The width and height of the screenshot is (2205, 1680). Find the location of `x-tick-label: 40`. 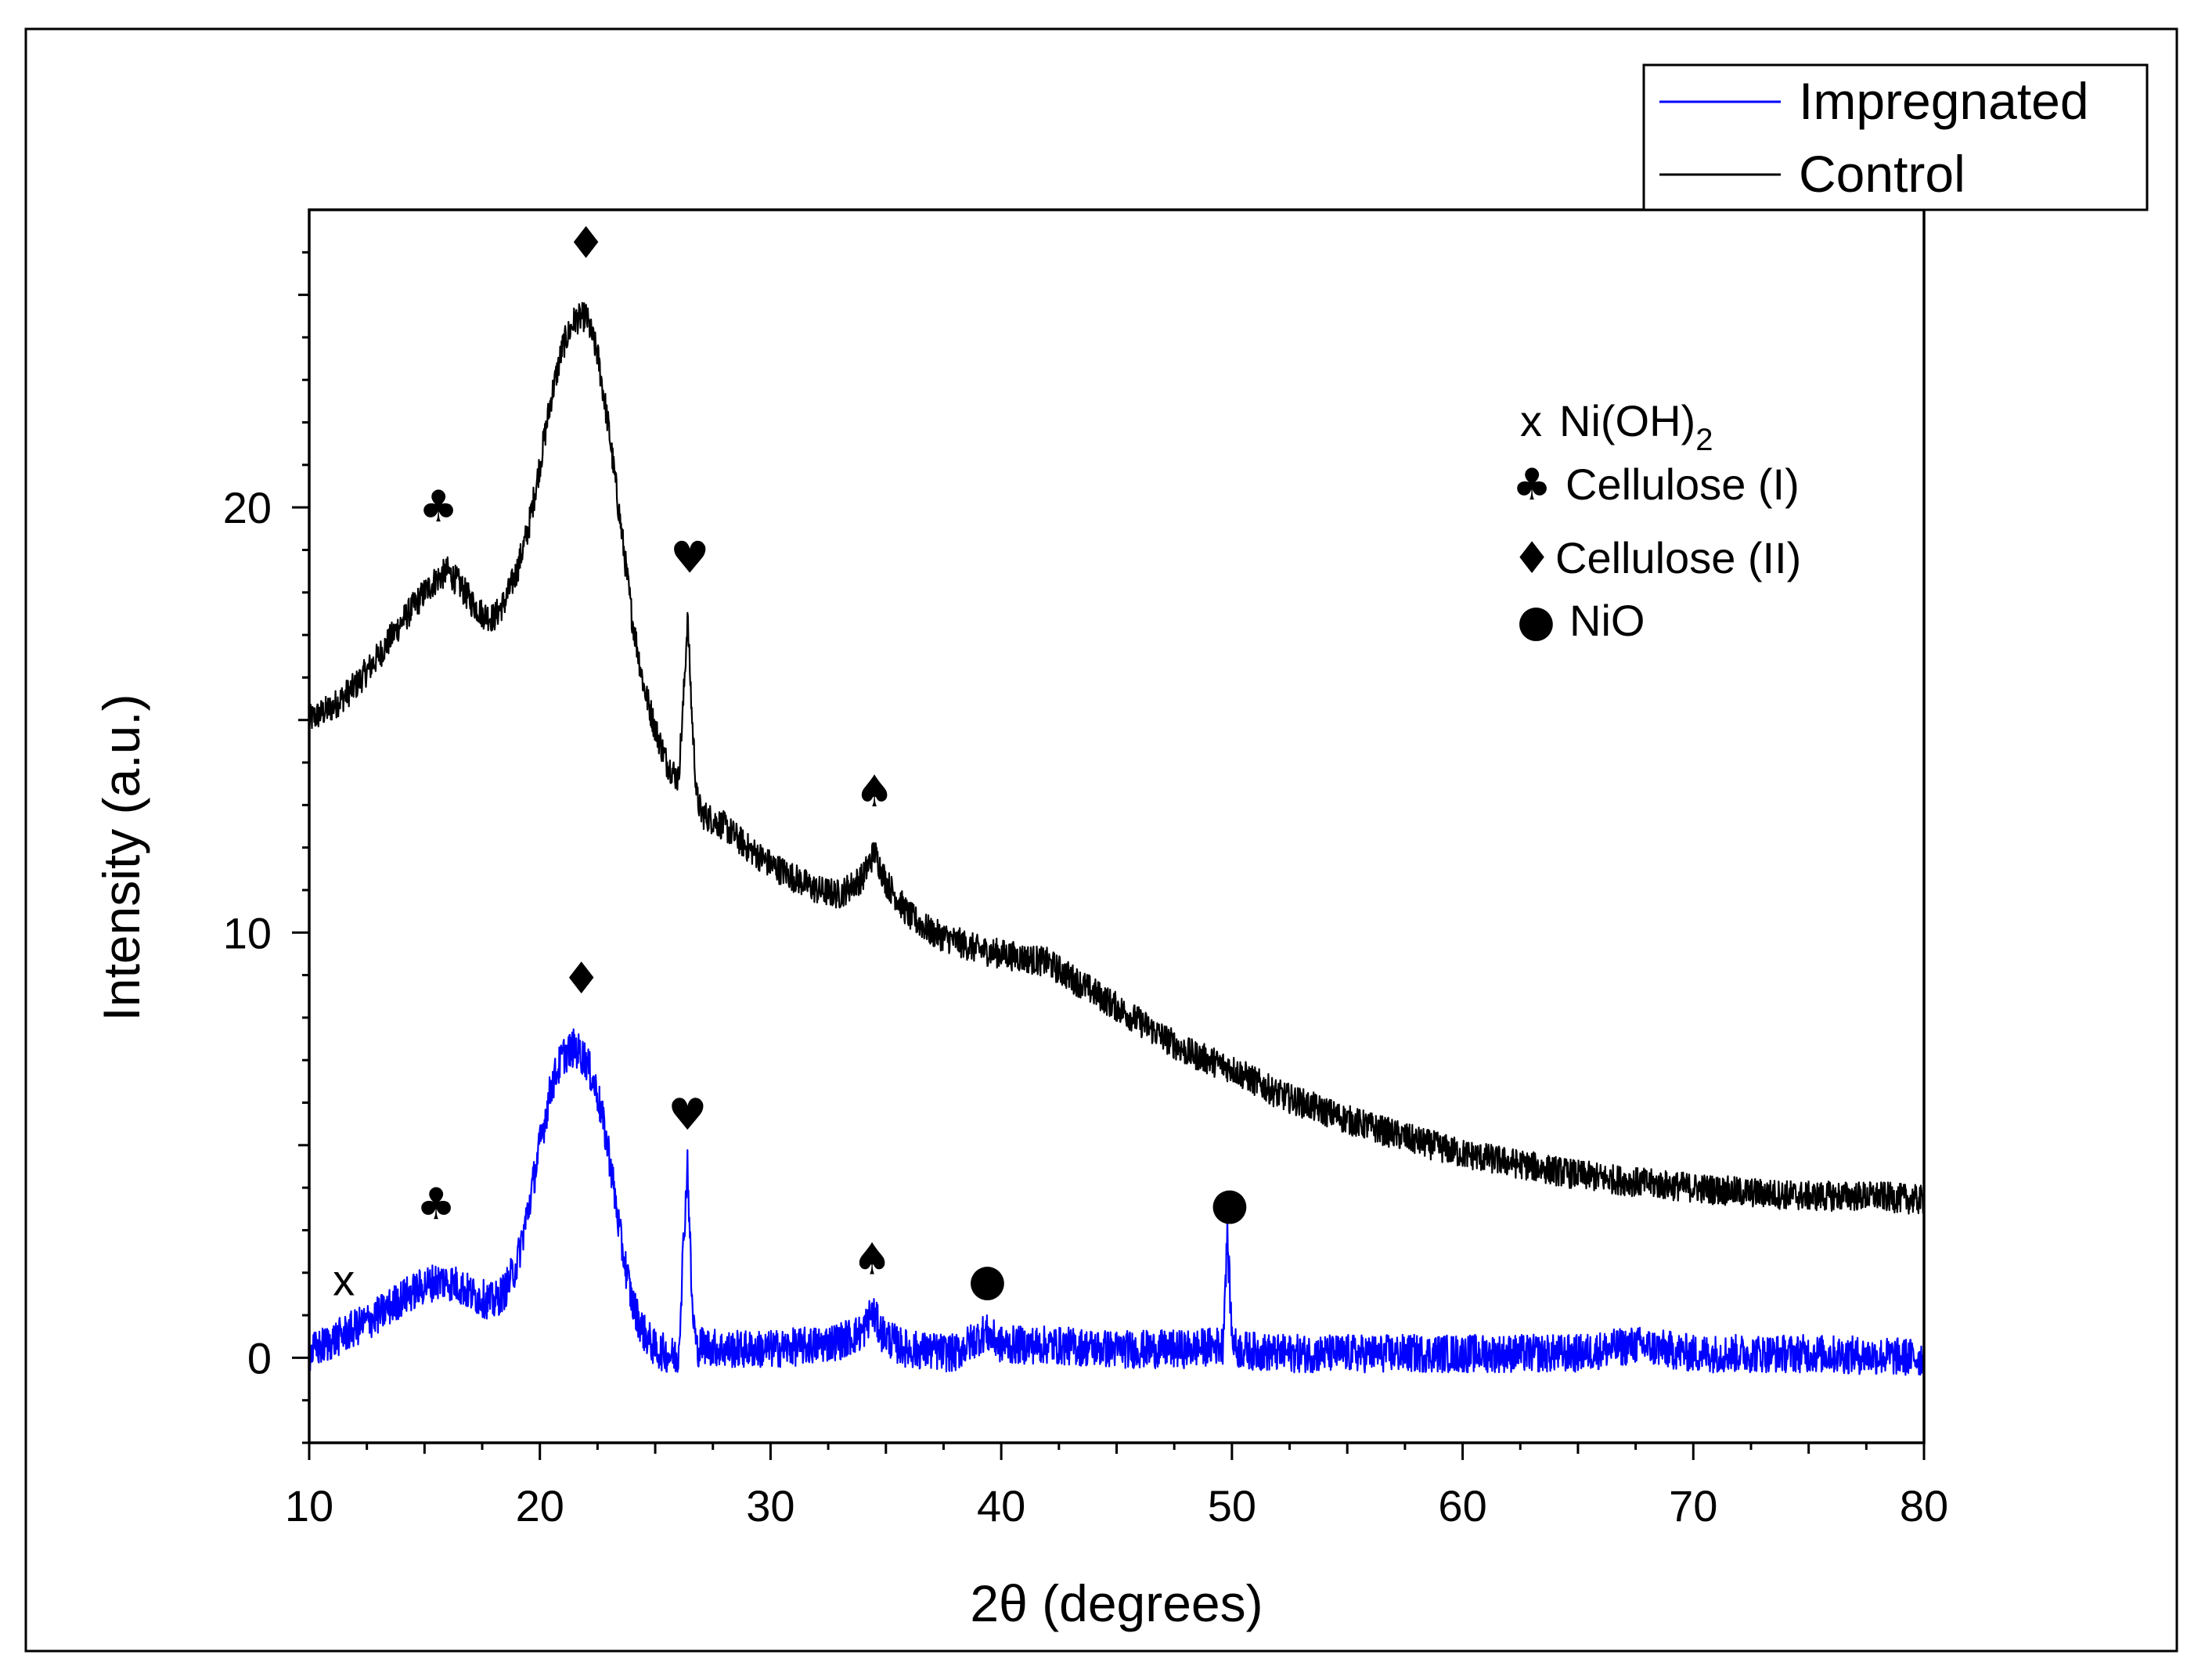

x-tick-label: 40 is located at coordinates (1001, 1505).